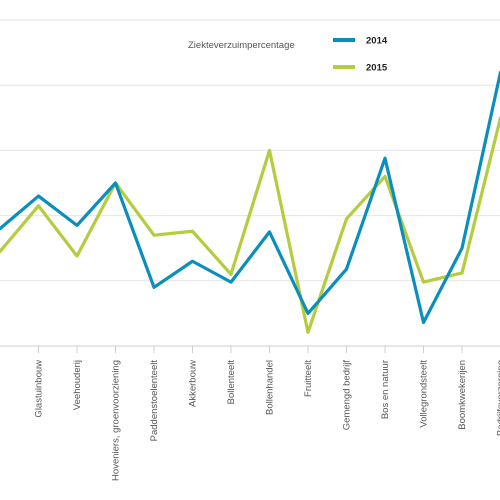 This screenshot has width=500, height=500. What do you see at coordinates (270, 387) in the screenshot?
I see `x-tick-label: Bollenhandel` at bounding box center [270, 387].